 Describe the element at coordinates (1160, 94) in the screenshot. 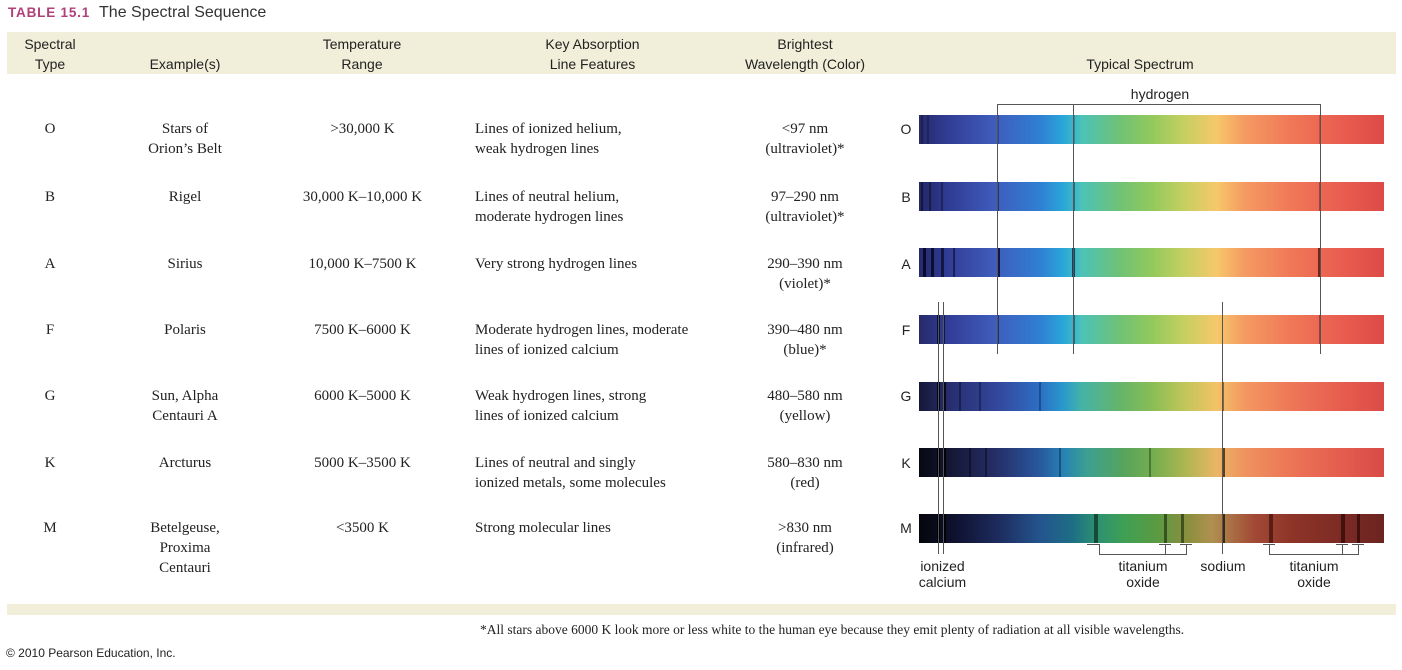

I see `label-hydrogen: hydrogen` at that location.